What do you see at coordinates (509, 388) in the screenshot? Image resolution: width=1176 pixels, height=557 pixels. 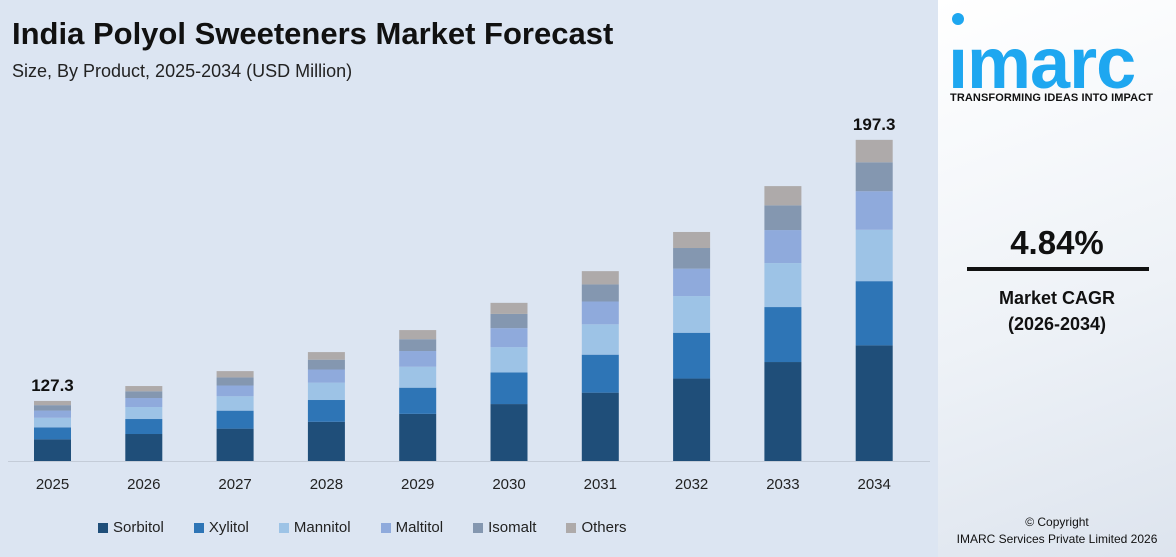 I see `bar-segment-xylitol-2030` at bounding box center [509, 388].